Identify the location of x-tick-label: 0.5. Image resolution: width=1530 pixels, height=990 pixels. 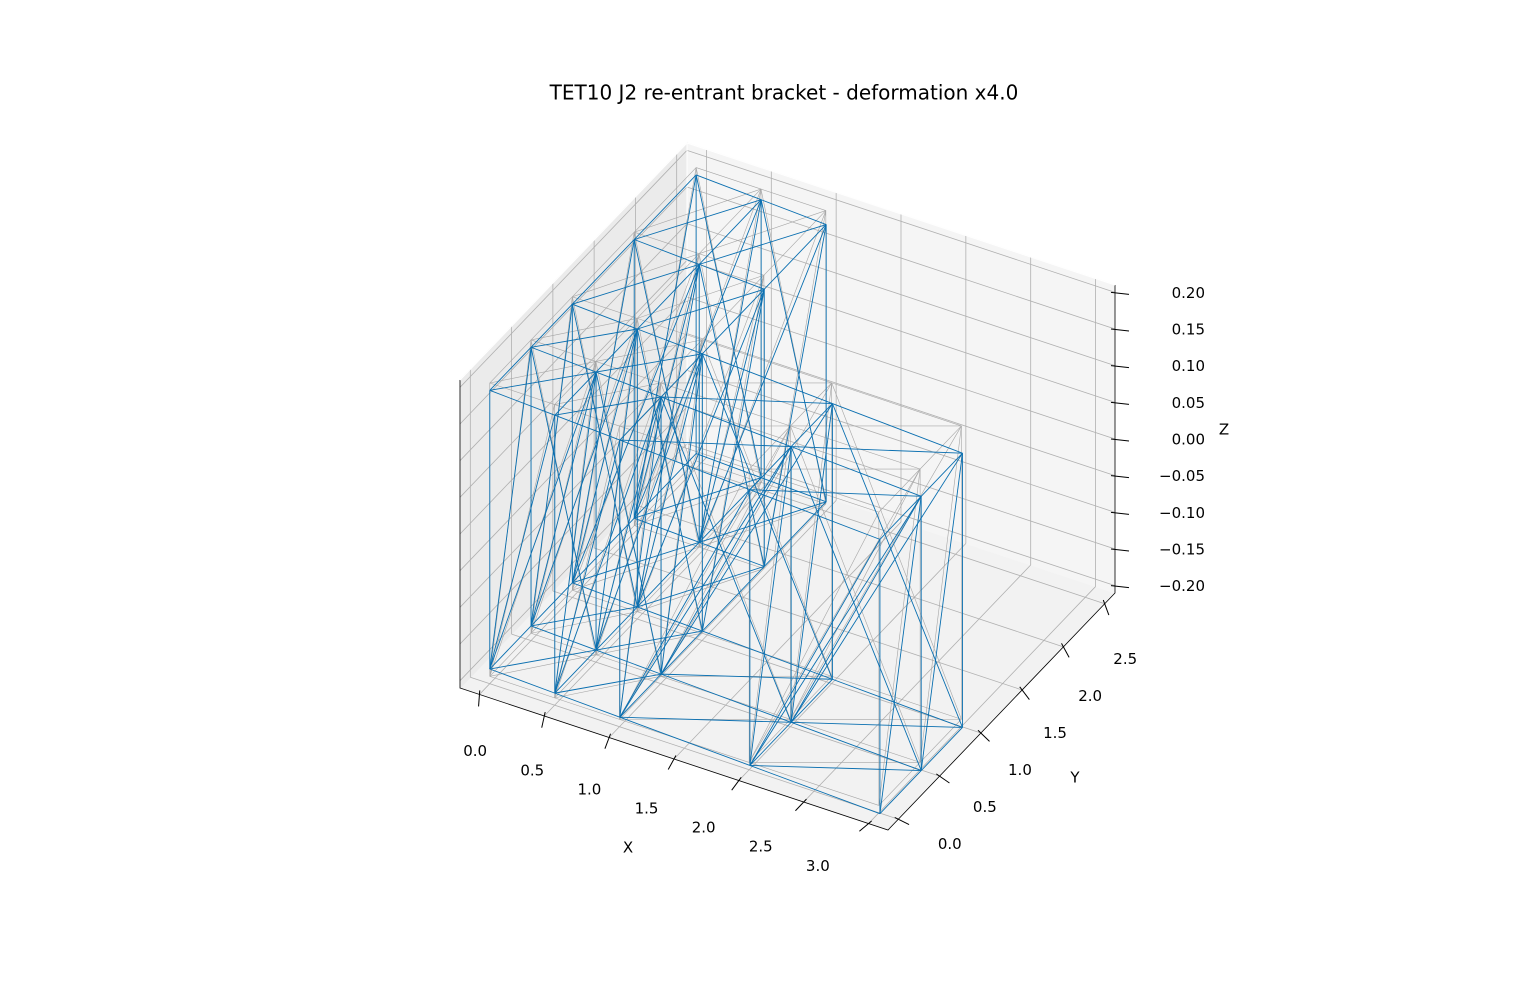
(532, 770).